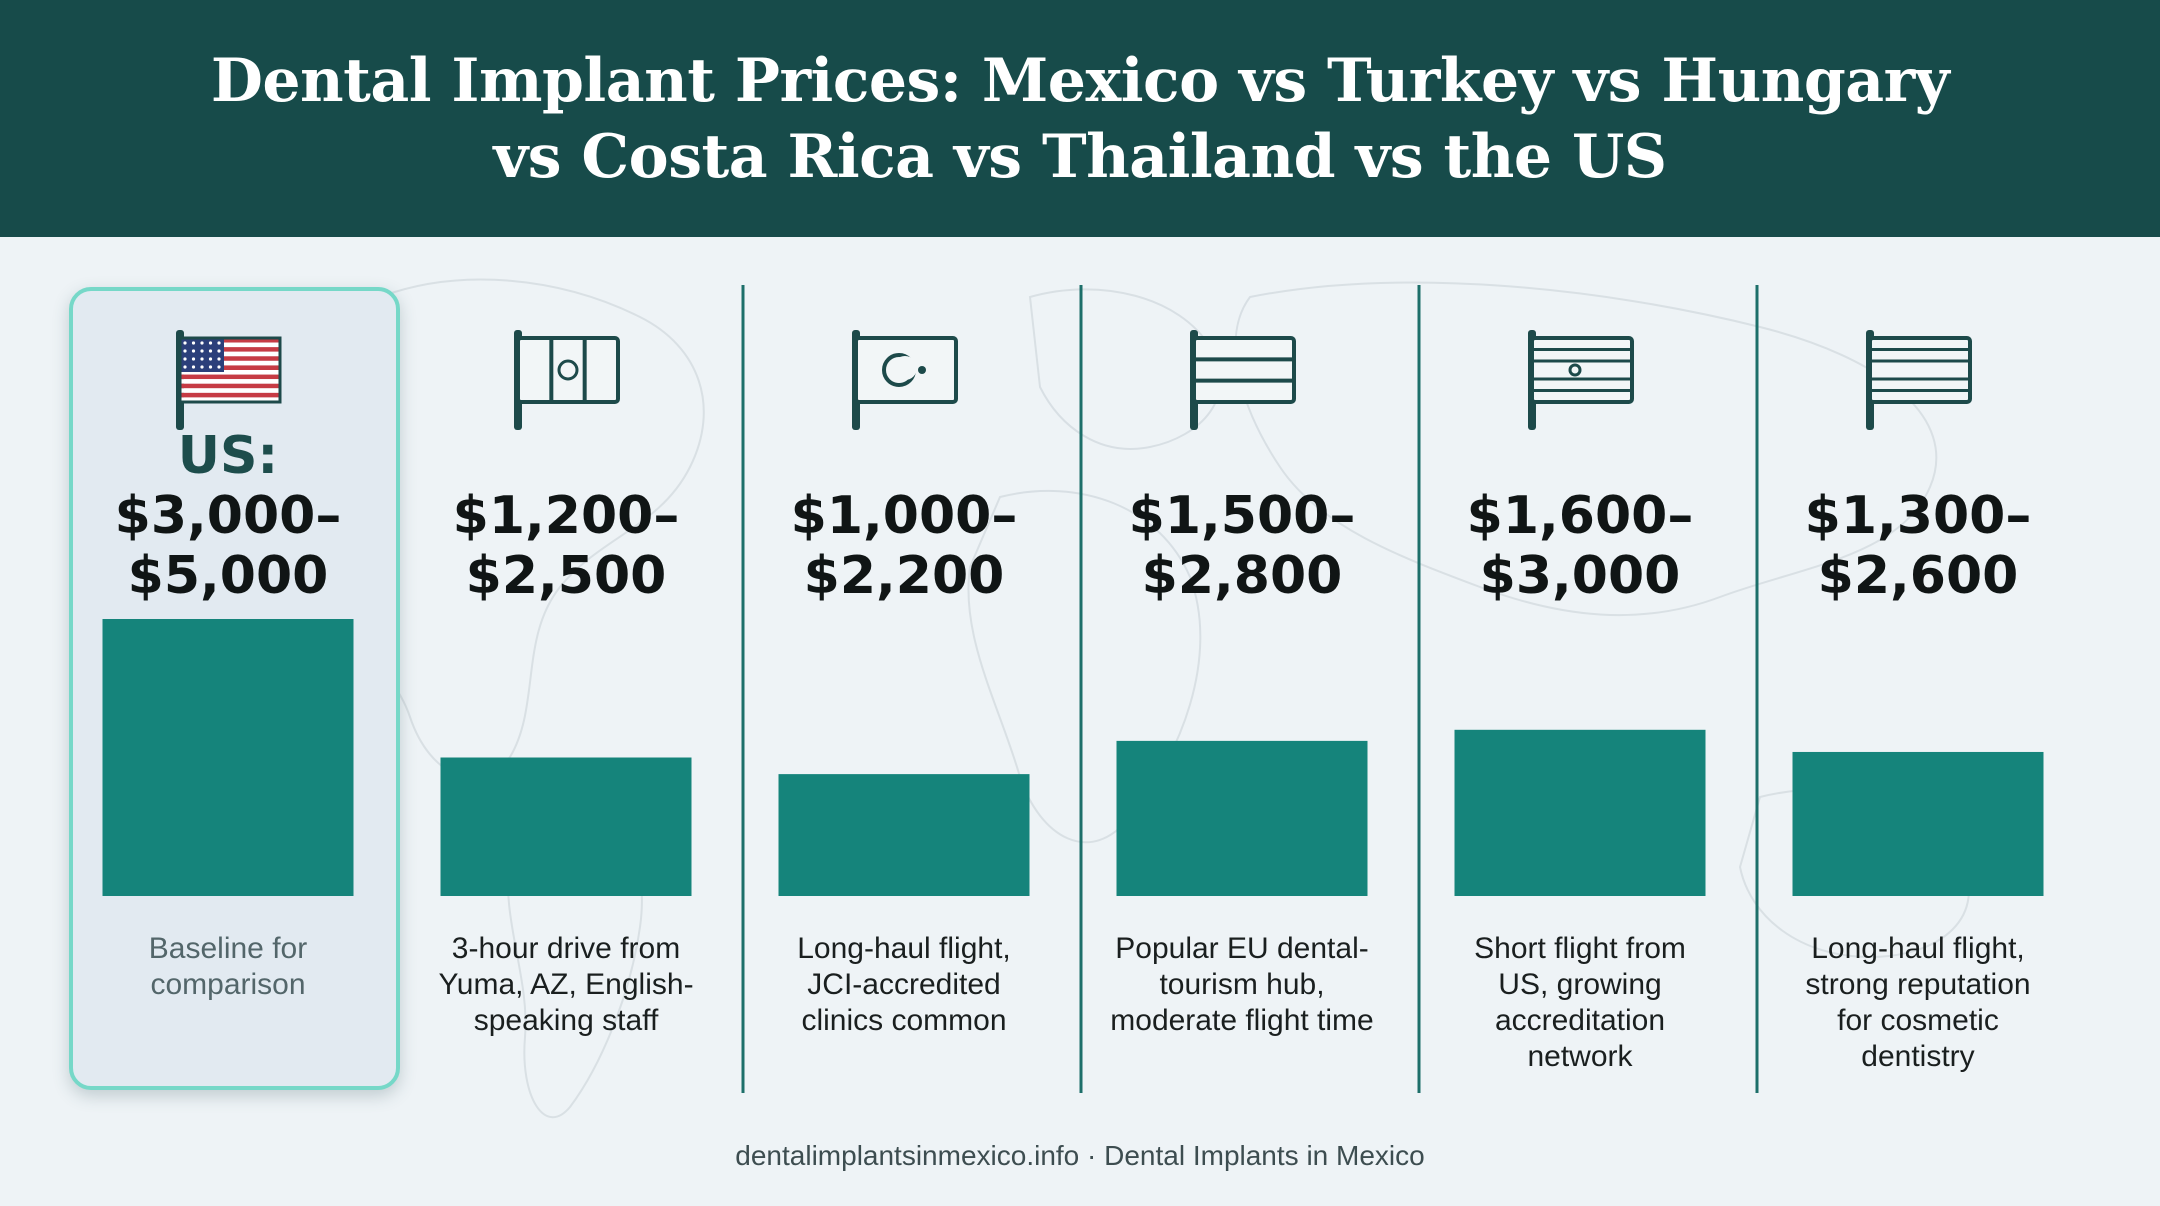 This screenshot has height=1206, width=2160. I want to click on note-line: for cosmetic, so click(1918, 1020).